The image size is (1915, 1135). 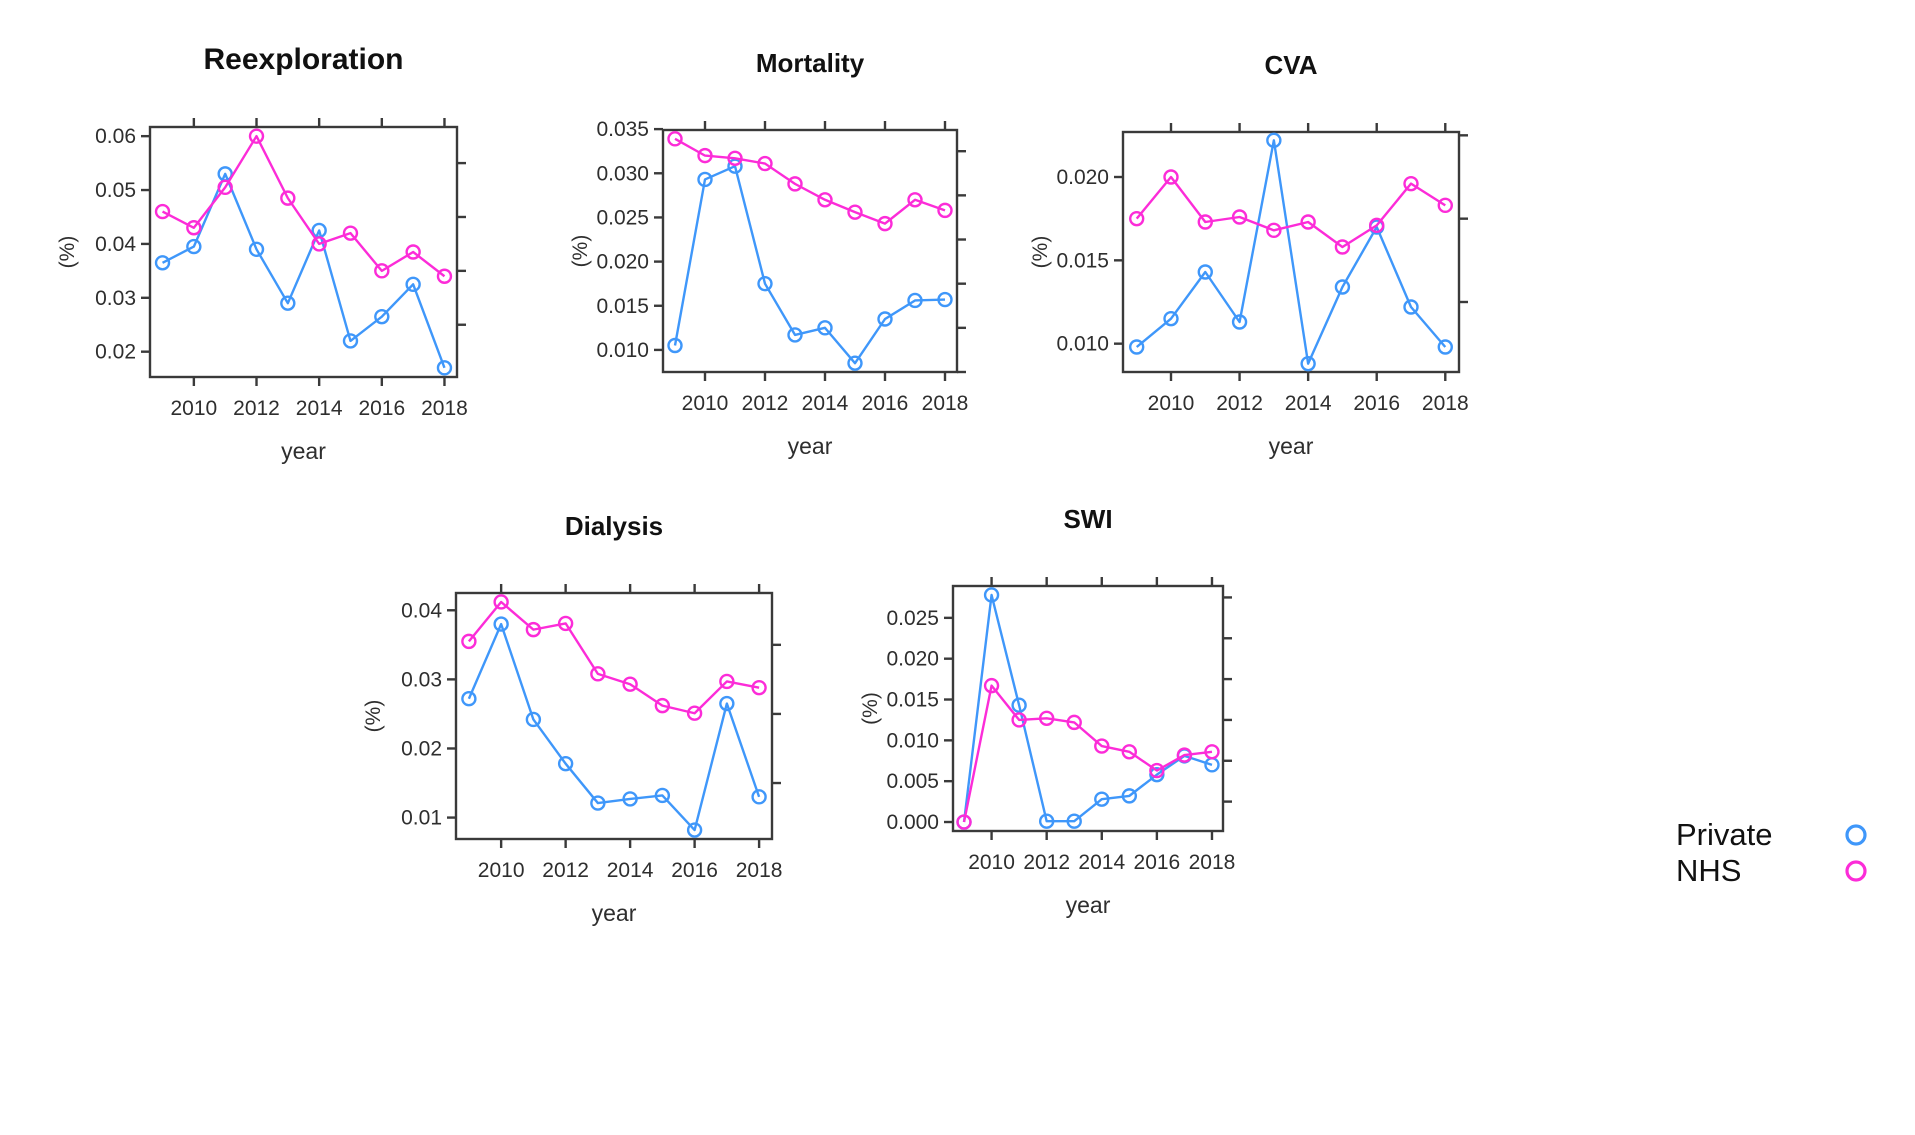 I want to click on y-tick-label: 0.030, so click(x=622, y=173).